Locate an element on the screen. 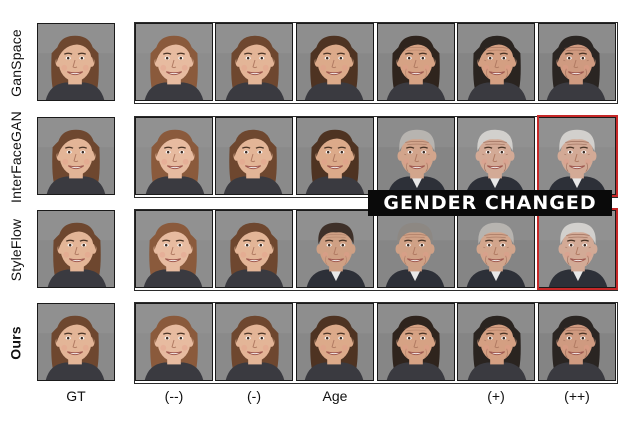  gender-changed-banner: GENDER CHANGED is located at coordinates (490, 203).